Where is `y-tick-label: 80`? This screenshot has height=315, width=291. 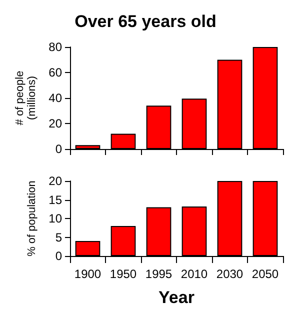 y-tick-label: 80 is located at coordinates (55, 47).